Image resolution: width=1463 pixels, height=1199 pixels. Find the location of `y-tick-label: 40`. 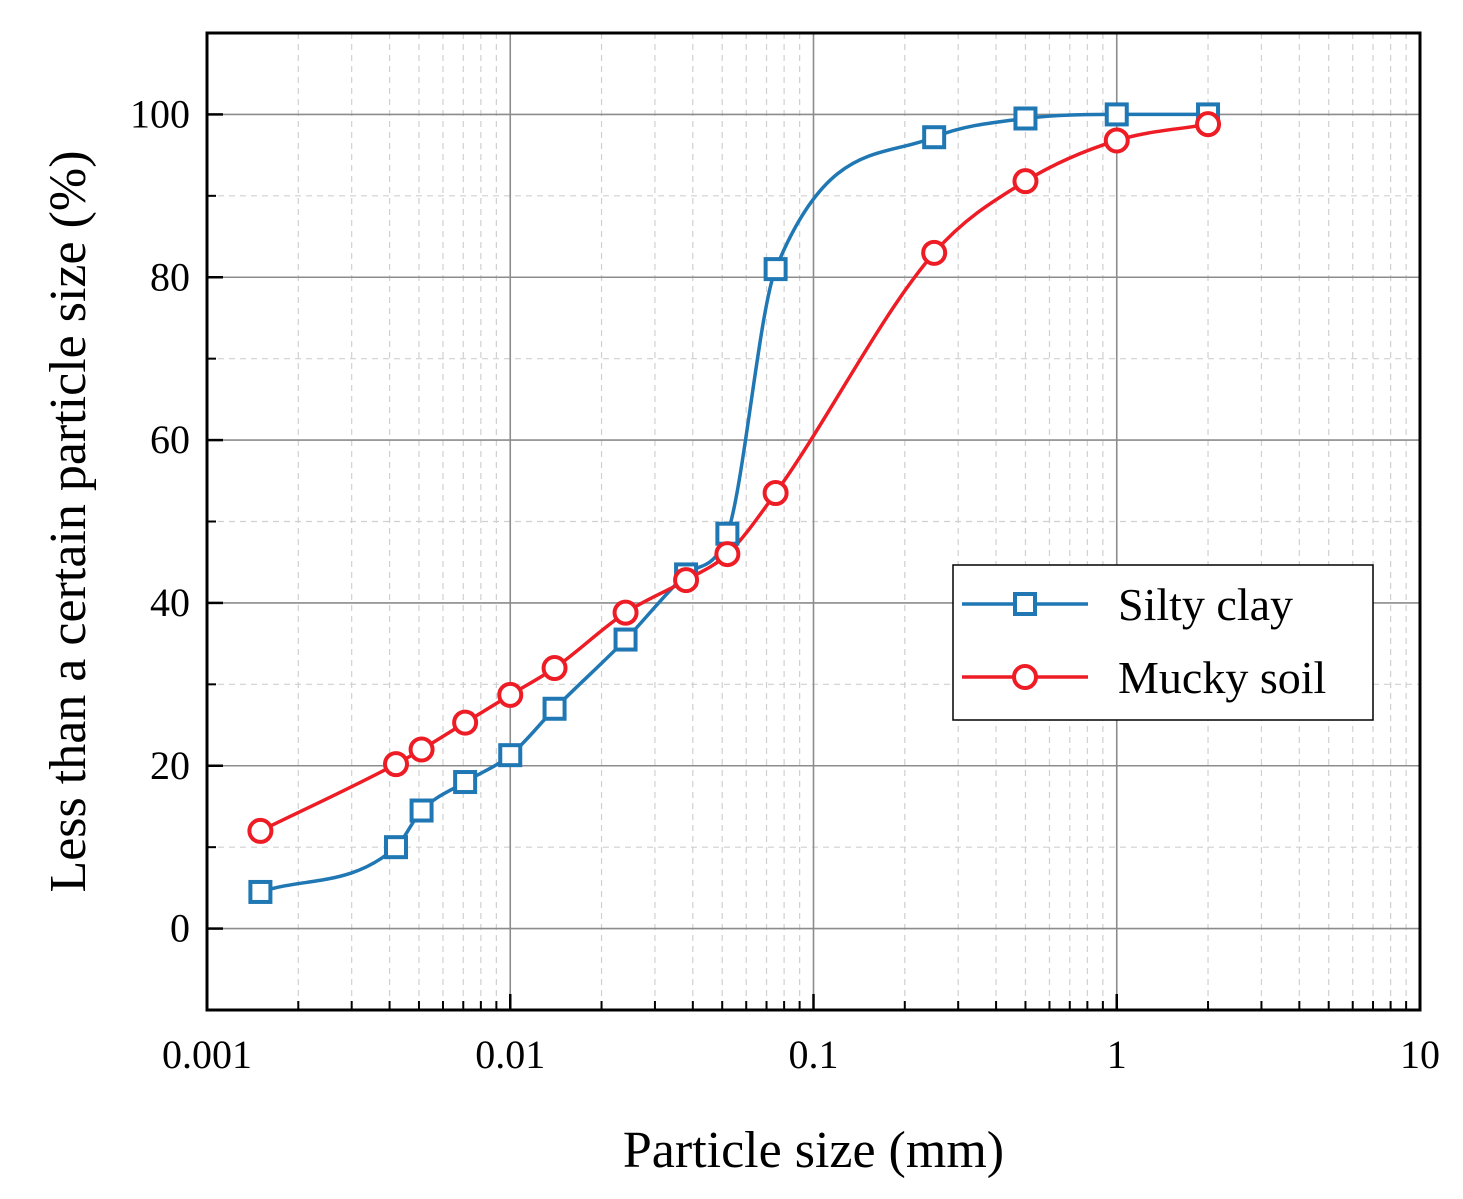

y-tick-label: 40 is located at coordinates (170, 602).